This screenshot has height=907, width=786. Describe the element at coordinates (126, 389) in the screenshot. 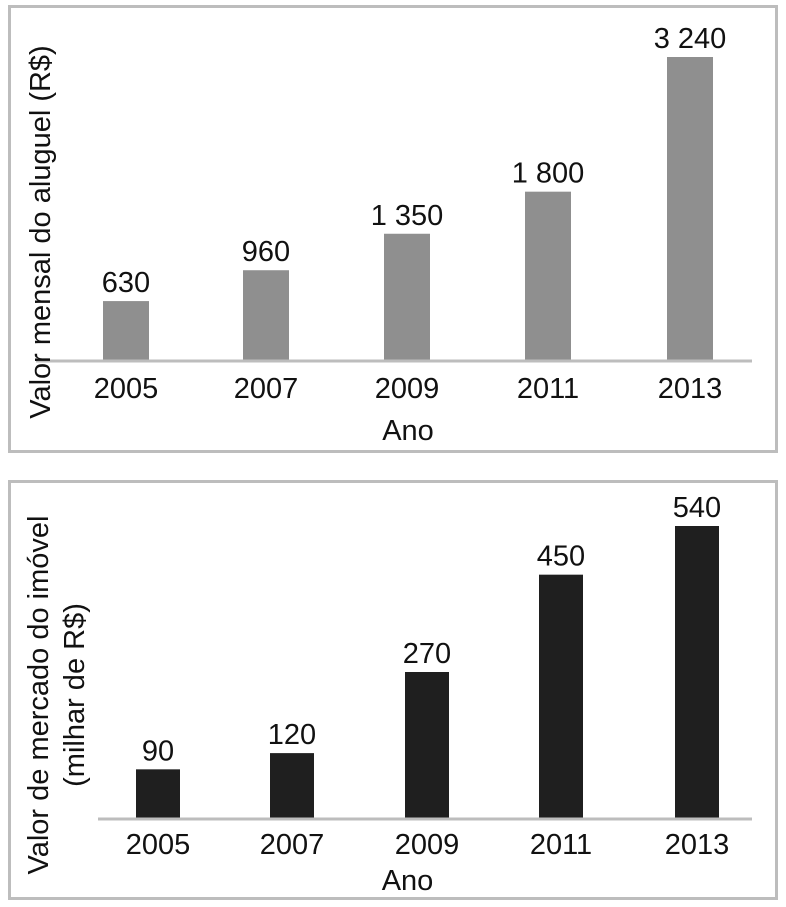

I see `rent-x-tick-2005: 2005` at that location.